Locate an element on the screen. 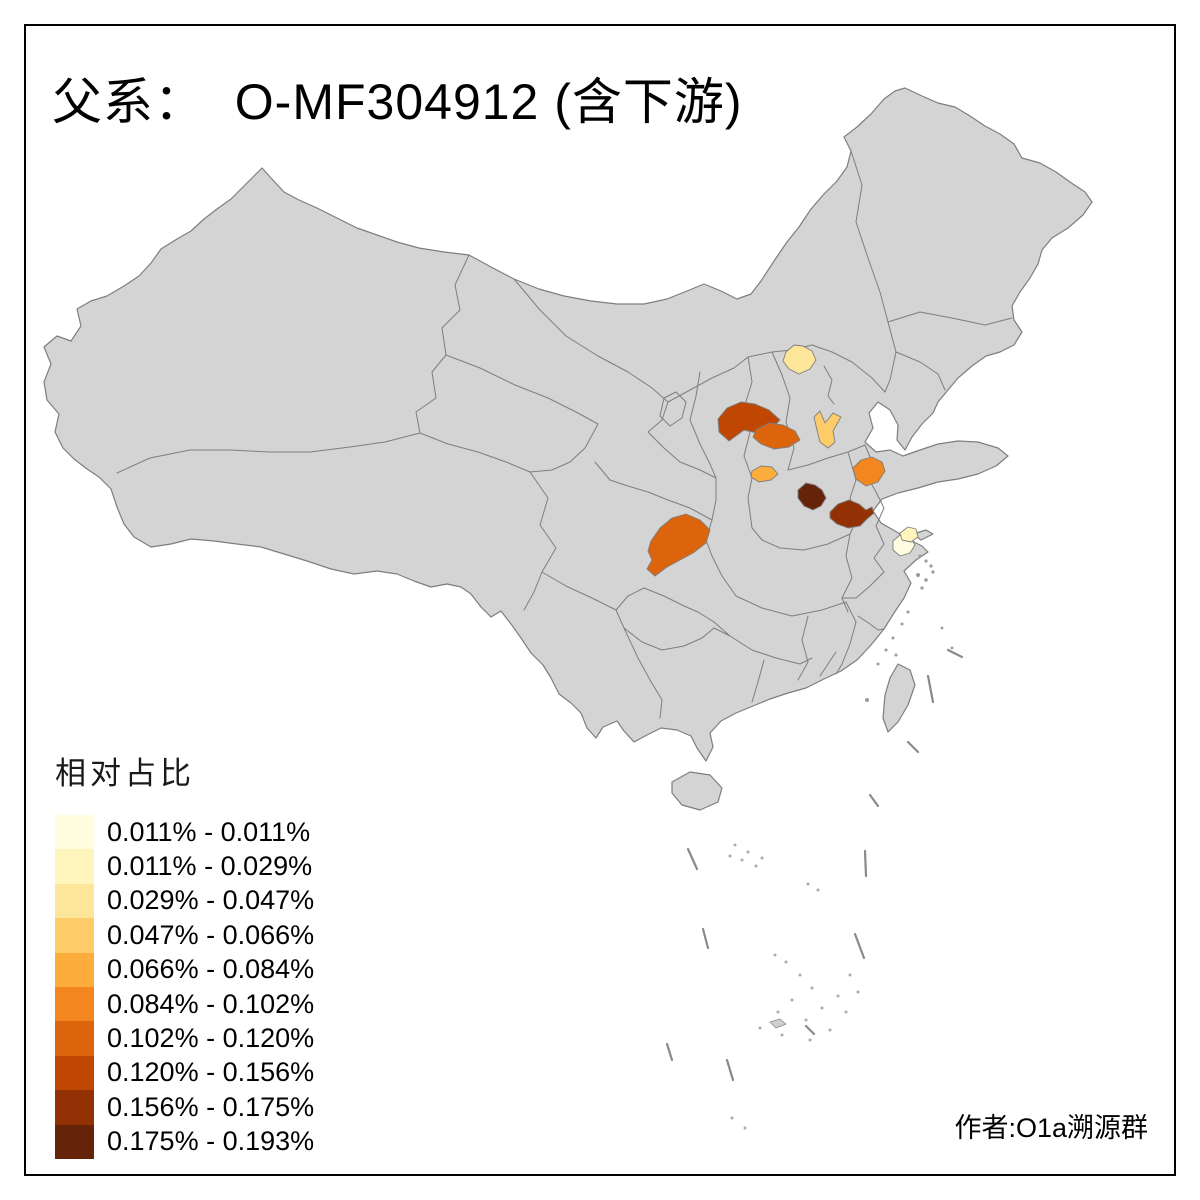 This screenshot has width=1200, height=1200. legend-row-2: 0.011% - 0.029% is located at coordinates (184, 866).